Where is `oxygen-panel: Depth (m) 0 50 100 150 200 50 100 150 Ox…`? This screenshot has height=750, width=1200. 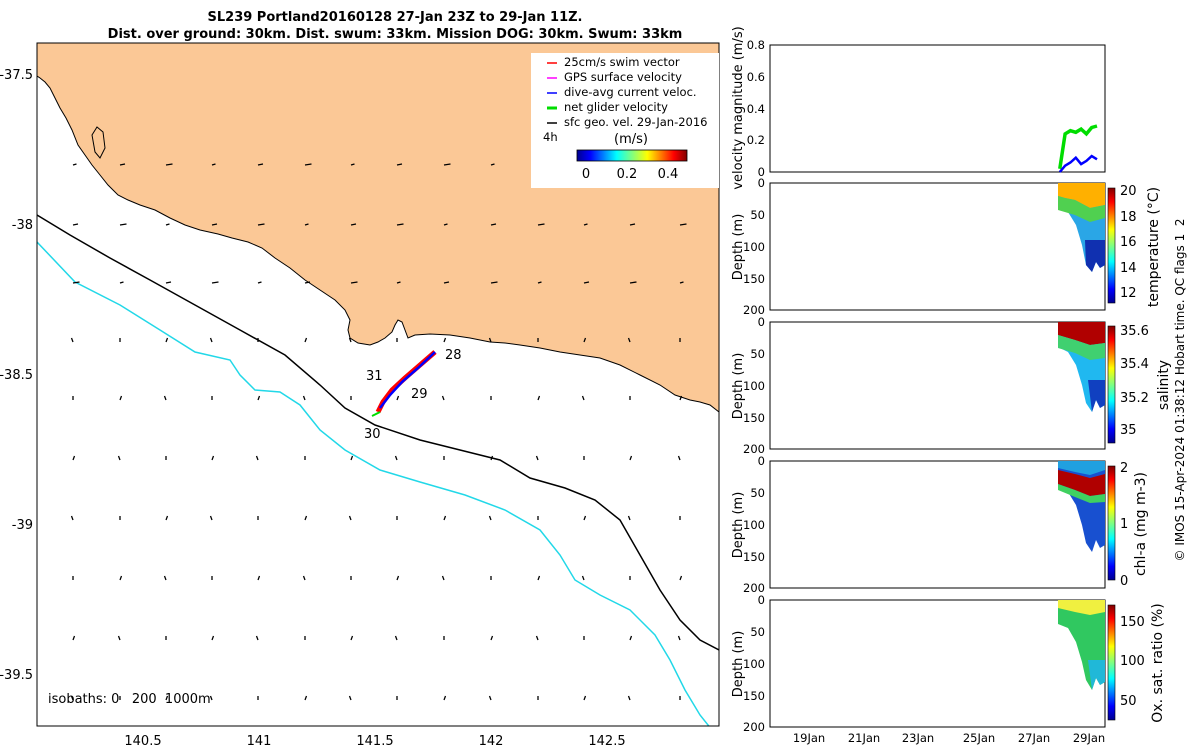
oxygen-panel: Depth (m) 0 50 100 150 200 50 100 150 Ox… is located at coordinates (948, 663).